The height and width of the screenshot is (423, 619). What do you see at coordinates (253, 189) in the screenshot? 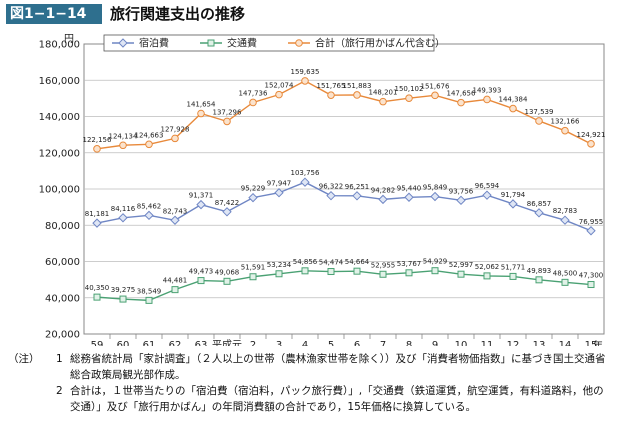
I see `data-label: 95,229` at bounding box center [253, 189].